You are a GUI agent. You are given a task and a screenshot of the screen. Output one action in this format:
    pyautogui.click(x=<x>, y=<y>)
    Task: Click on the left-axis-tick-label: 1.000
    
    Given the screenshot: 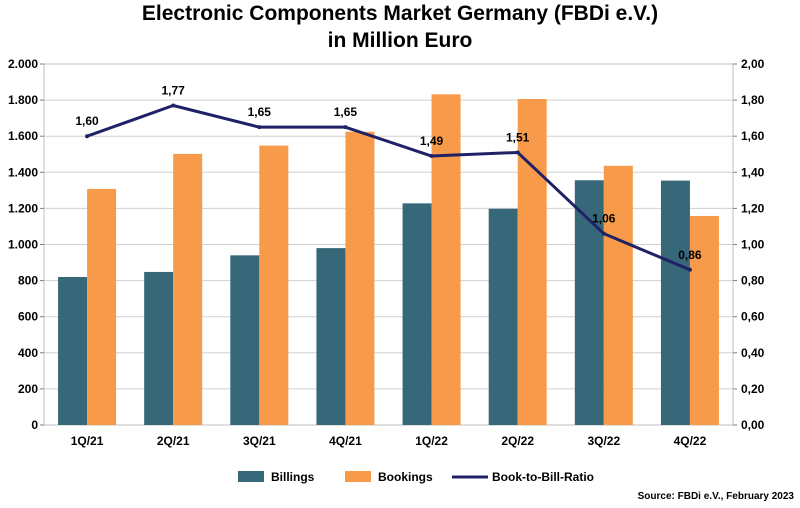 What is the action you would take?
    pyautogui.click(x=23, y=245)
    